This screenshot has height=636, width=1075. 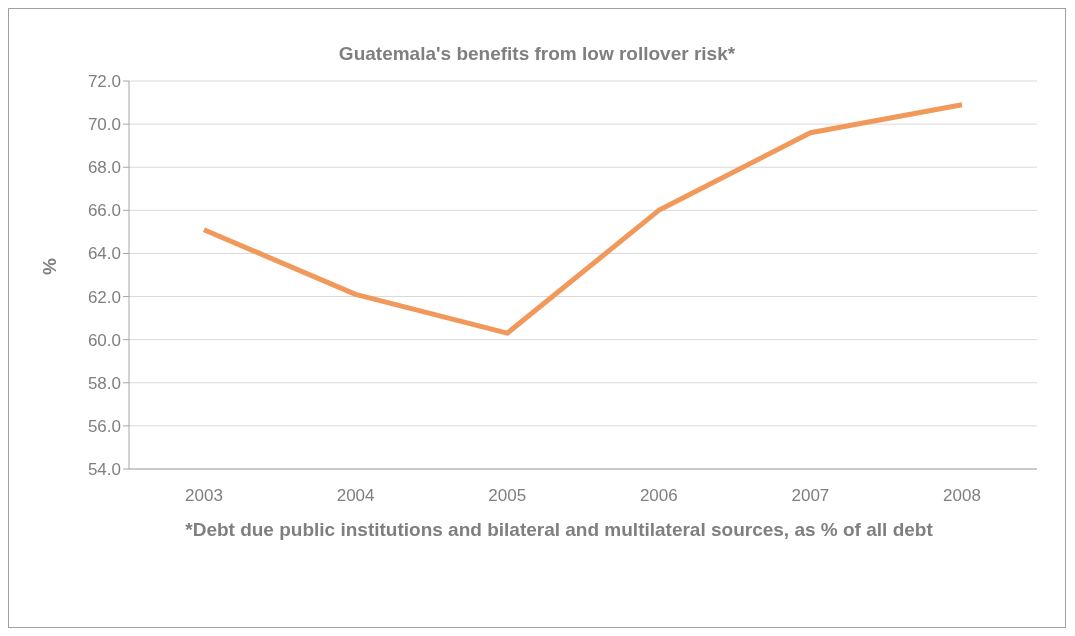 I want to click on y-tick-label: 62.0, so click(x=104, y=297).